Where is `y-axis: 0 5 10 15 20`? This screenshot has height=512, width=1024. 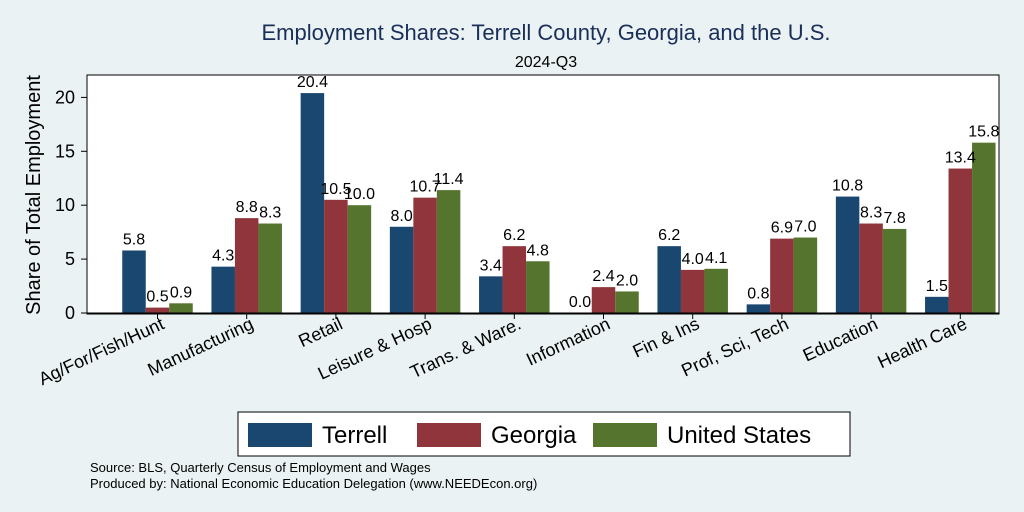
y-axis: 0 5 10 15 20 is located at coordinates (71, 199).